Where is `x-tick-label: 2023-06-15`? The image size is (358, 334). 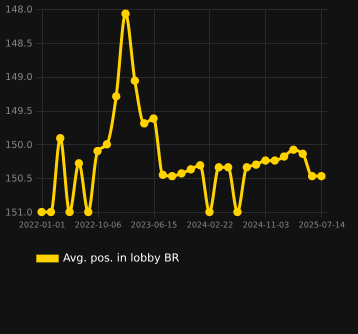 x-tick-label: 2023-06-15 is located at coordinates (154, 225).